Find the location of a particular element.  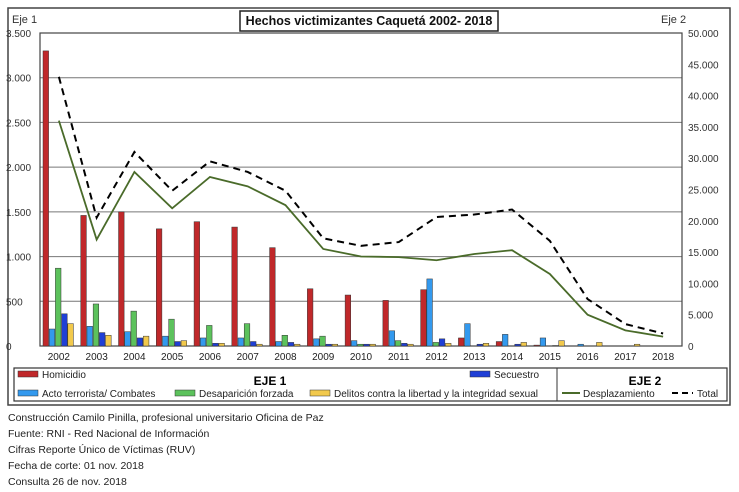

y2-axis-label: Eje 2 is located at coordinates (673, 20).